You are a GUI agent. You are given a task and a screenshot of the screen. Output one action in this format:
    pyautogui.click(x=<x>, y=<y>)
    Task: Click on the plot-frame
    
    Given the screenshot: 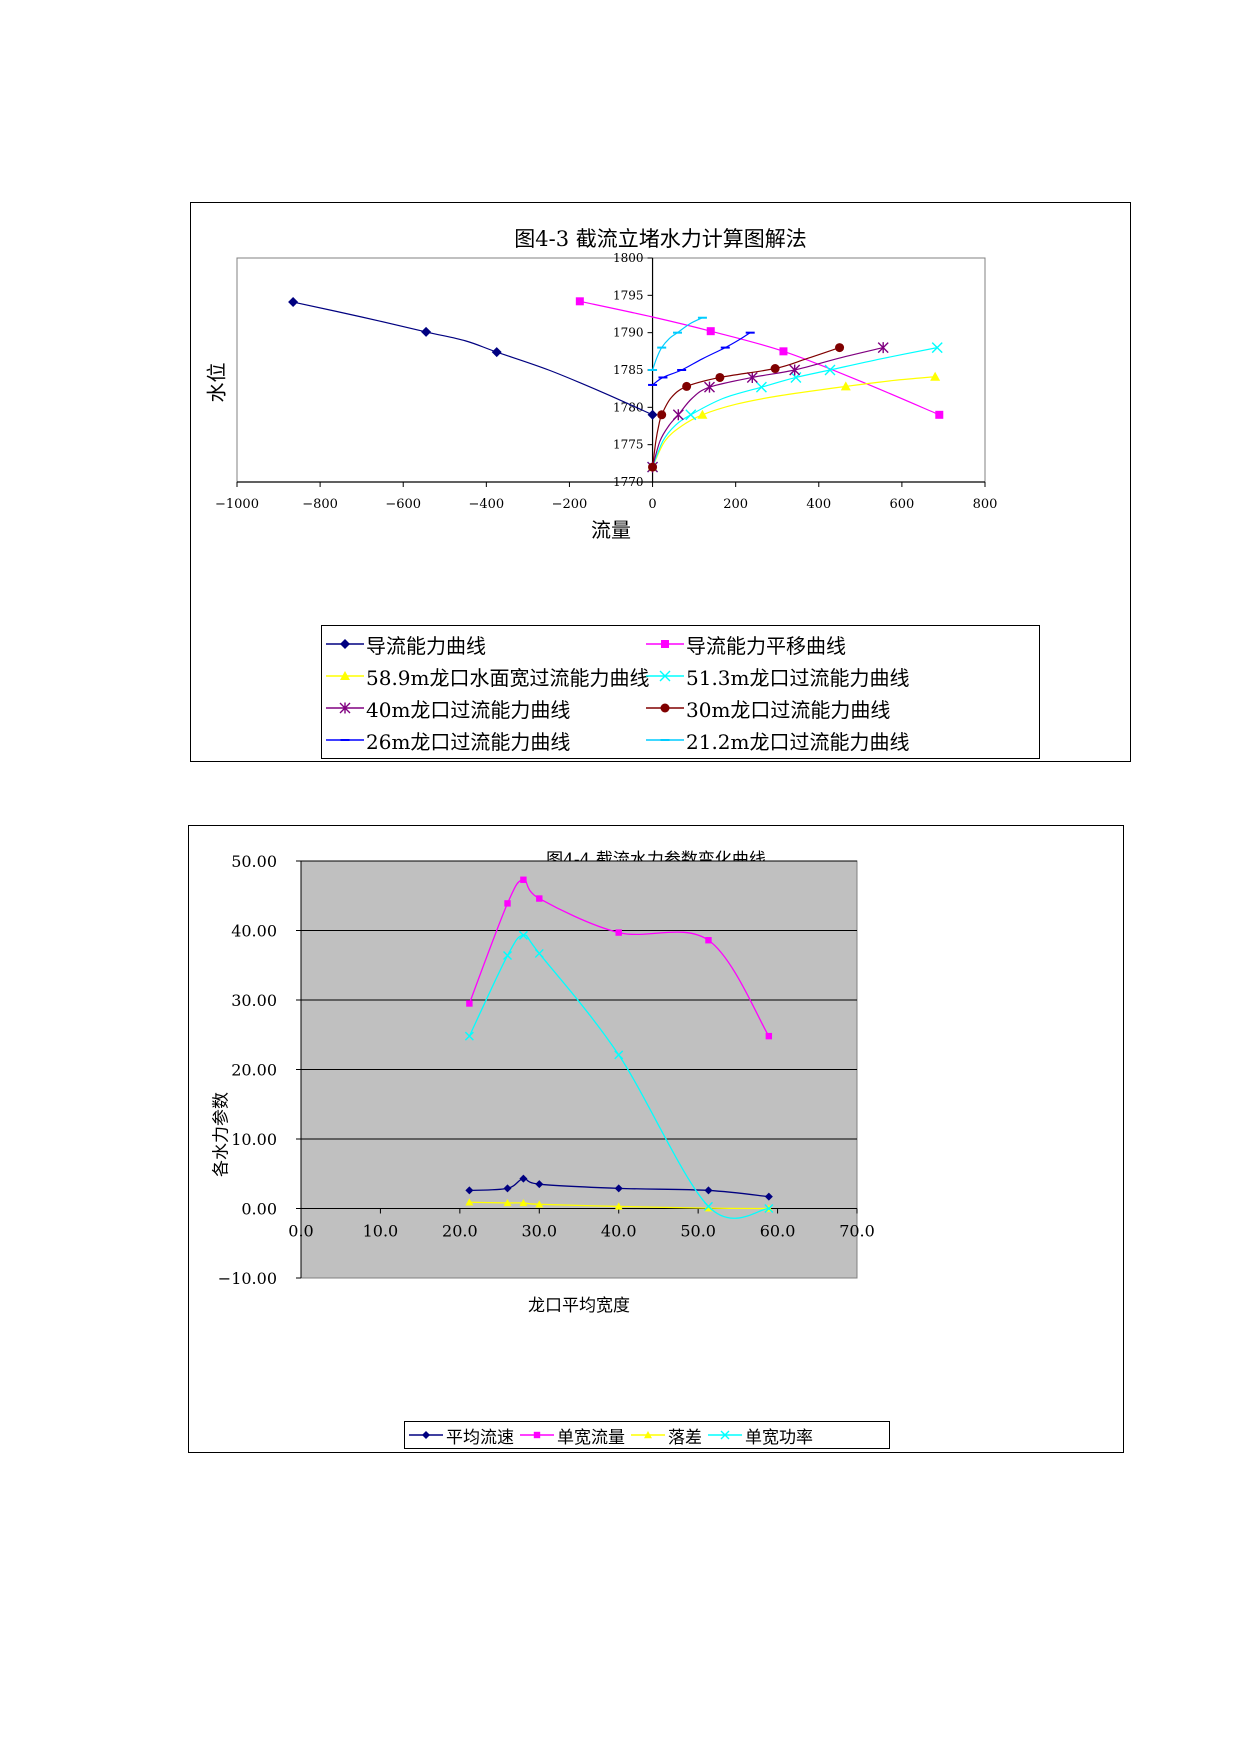 What is the action you would take?
    pyautogui.click(x=611, y=370)
    